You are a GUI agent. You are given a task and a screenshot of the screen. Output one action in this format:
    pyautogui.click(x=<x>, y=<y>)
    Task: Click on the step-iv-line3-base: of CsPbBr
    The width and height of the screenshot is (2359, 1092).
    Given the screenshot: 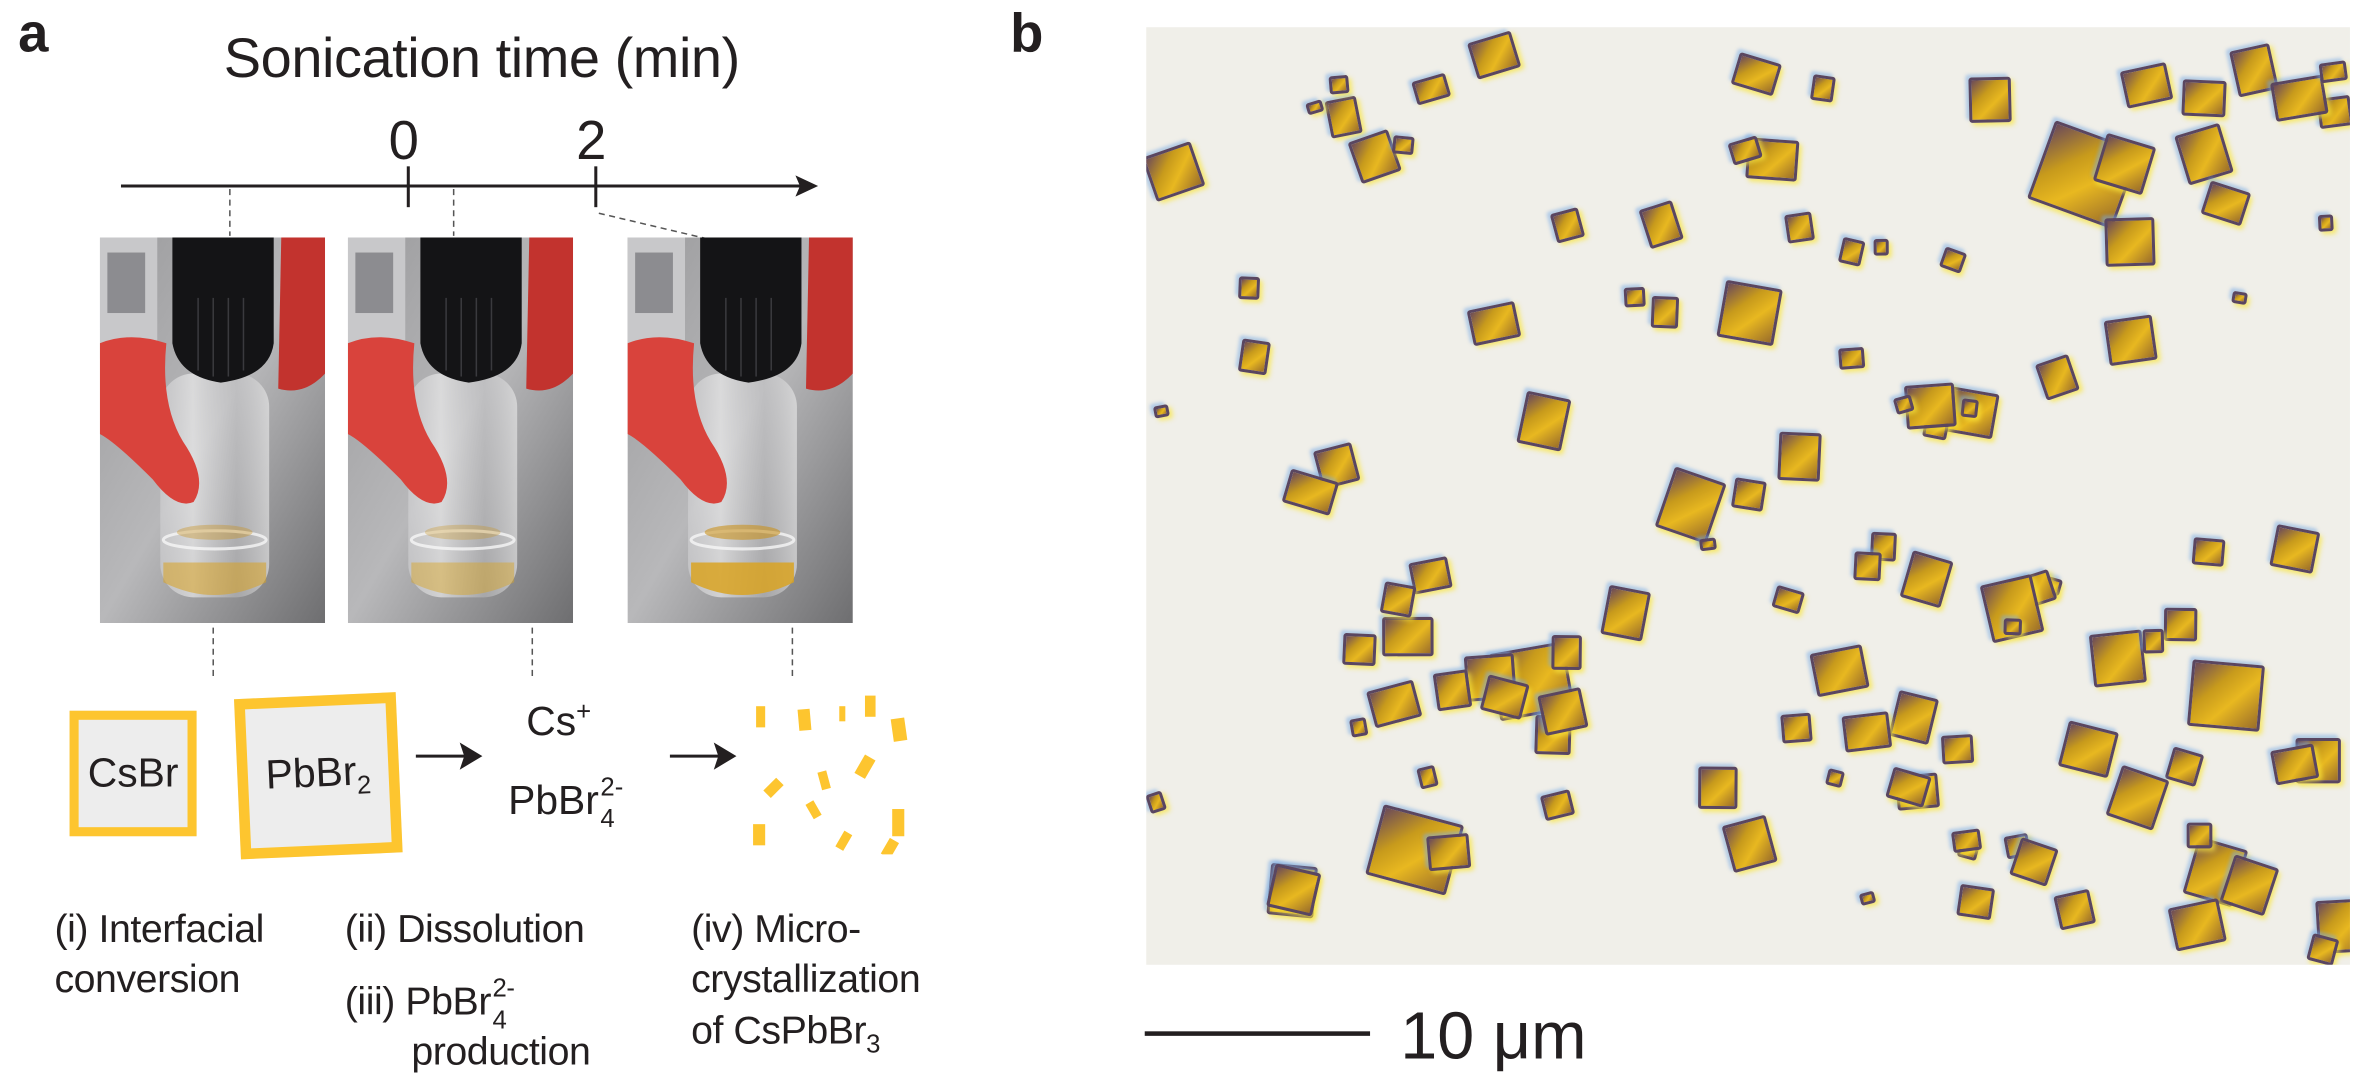 What is the action you would take?
    pyautogui.click(x=779, y=1029)
    